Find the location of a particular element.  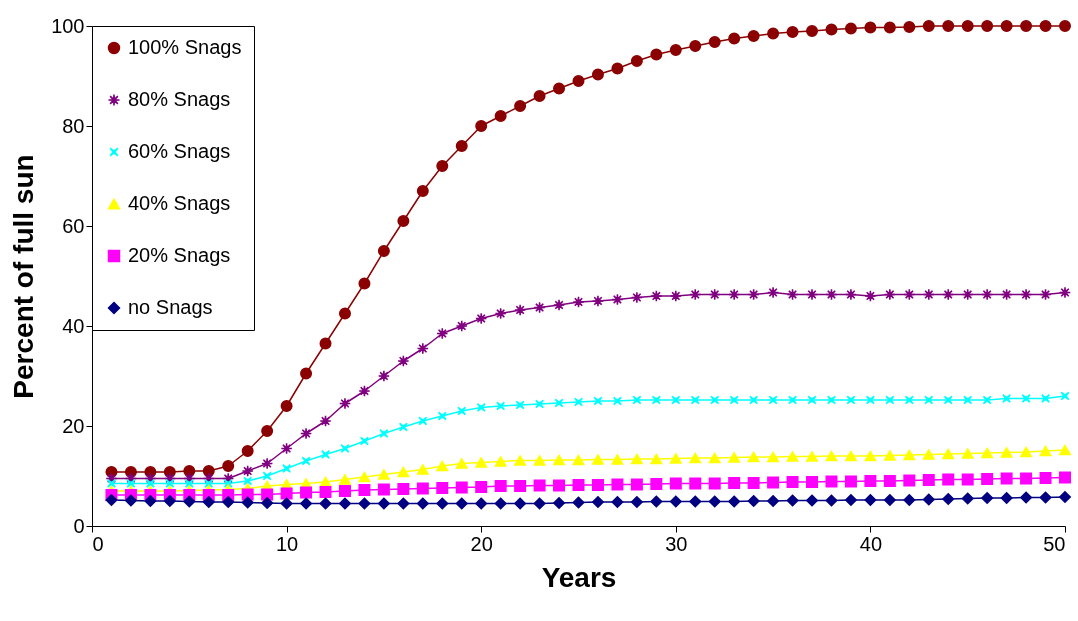

y-tick-label: 20 is located at coordinates (73, 425).